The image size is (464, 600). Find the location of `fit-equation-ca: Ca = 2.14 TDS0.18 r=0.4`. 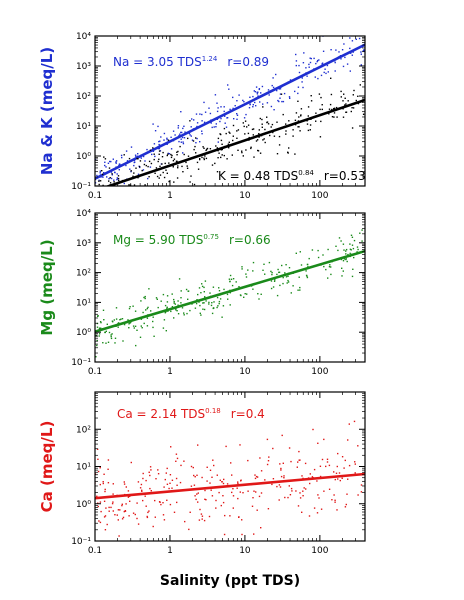

fit-equation-ca: Ca = 2.14 TDS0.18 r=0.4 is located at coordinates (191, 414).